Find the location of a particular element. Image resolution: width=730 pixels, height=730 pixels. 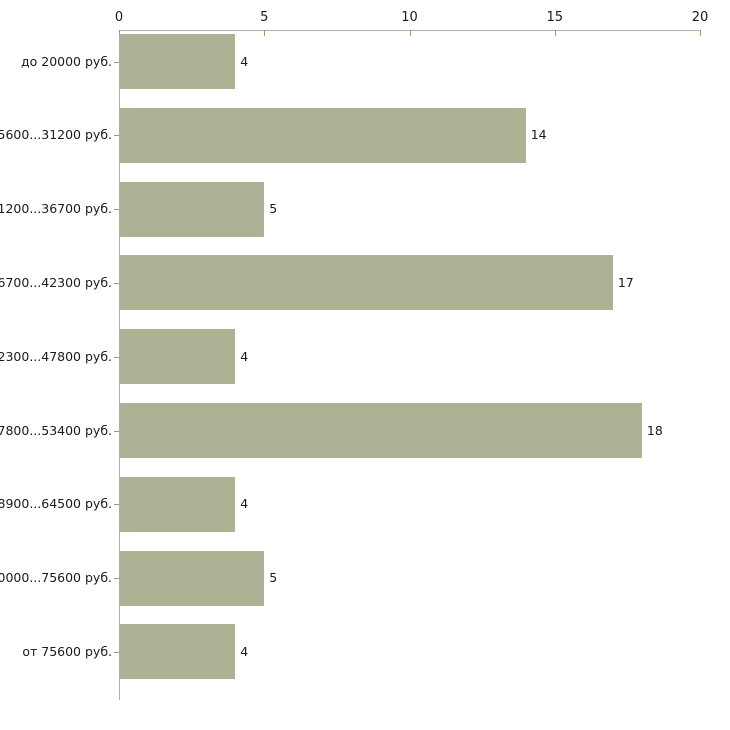

y-axis-category-label: 70000...75600 руб. is located at coordinates (56, 578).